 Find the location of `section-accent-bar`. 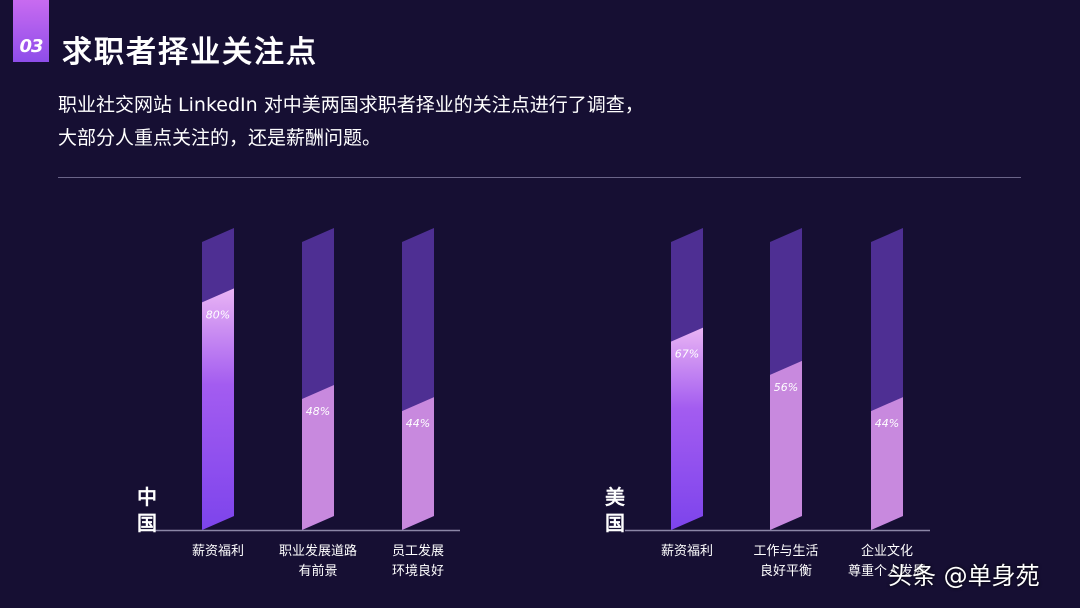

section-accent-bar is located at coordinates (31, 31).